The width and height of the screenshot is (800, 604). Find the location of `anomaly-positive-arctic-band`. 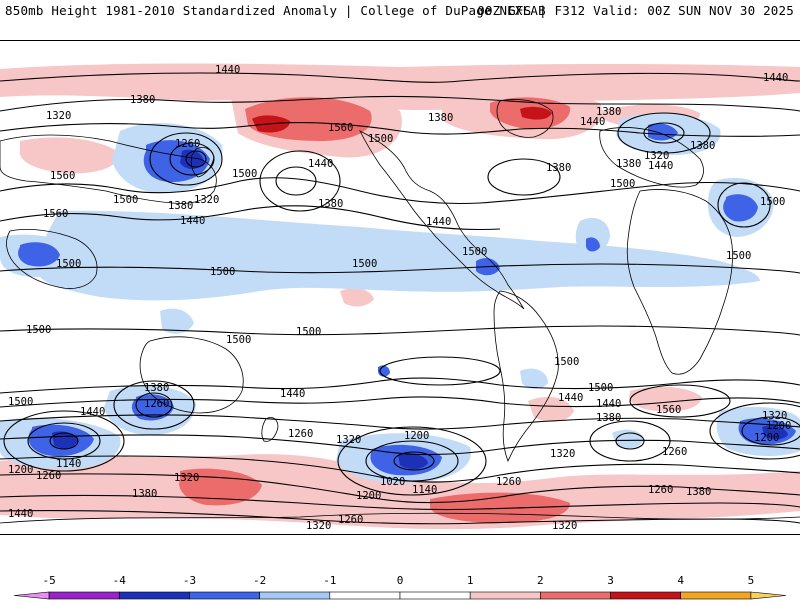

anomaly-positive-arctic-band is located at coordinates (400, 86).